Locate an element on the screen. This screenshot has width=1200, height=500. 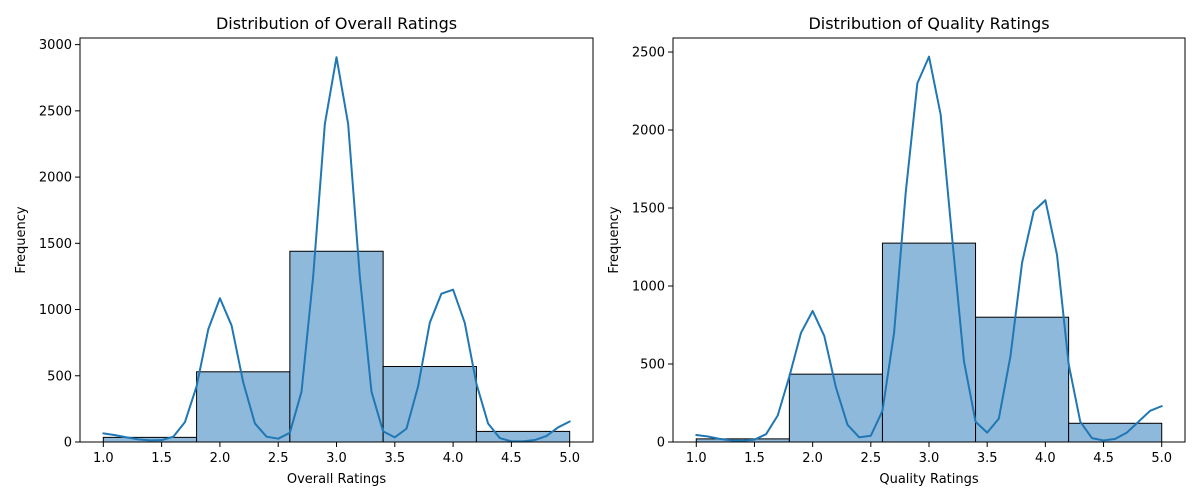
chart-title: Distribution of Overall Ratings is located at coordinates (336, 23).